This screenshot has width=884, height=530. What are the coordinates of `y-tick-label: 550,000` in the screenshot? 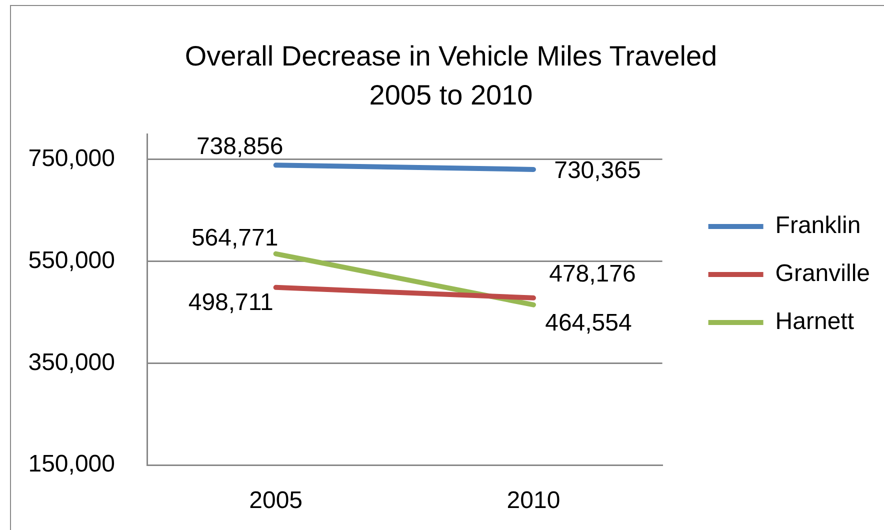 It's located at (71, 260).